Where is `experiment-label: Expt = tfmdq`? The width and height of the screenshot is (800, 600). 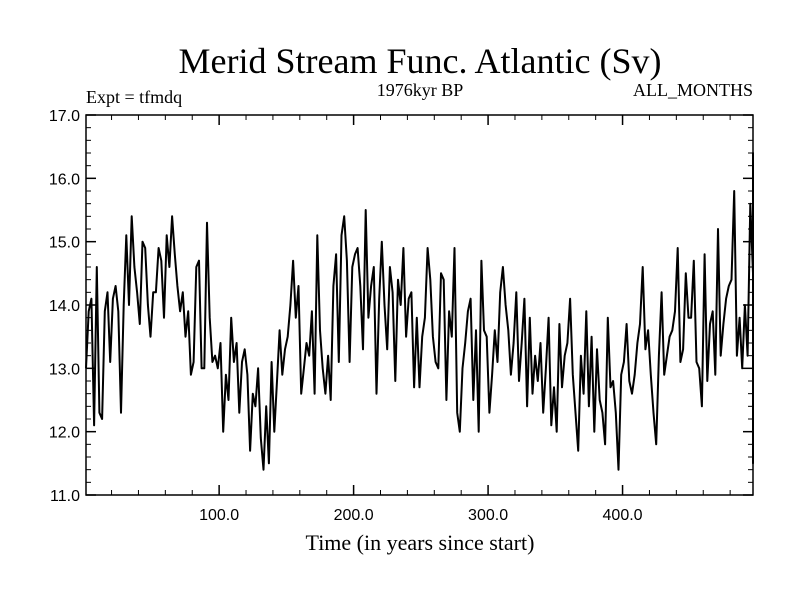
experiment-label: Expt = tfmdq is located at coordinates (134, 97).